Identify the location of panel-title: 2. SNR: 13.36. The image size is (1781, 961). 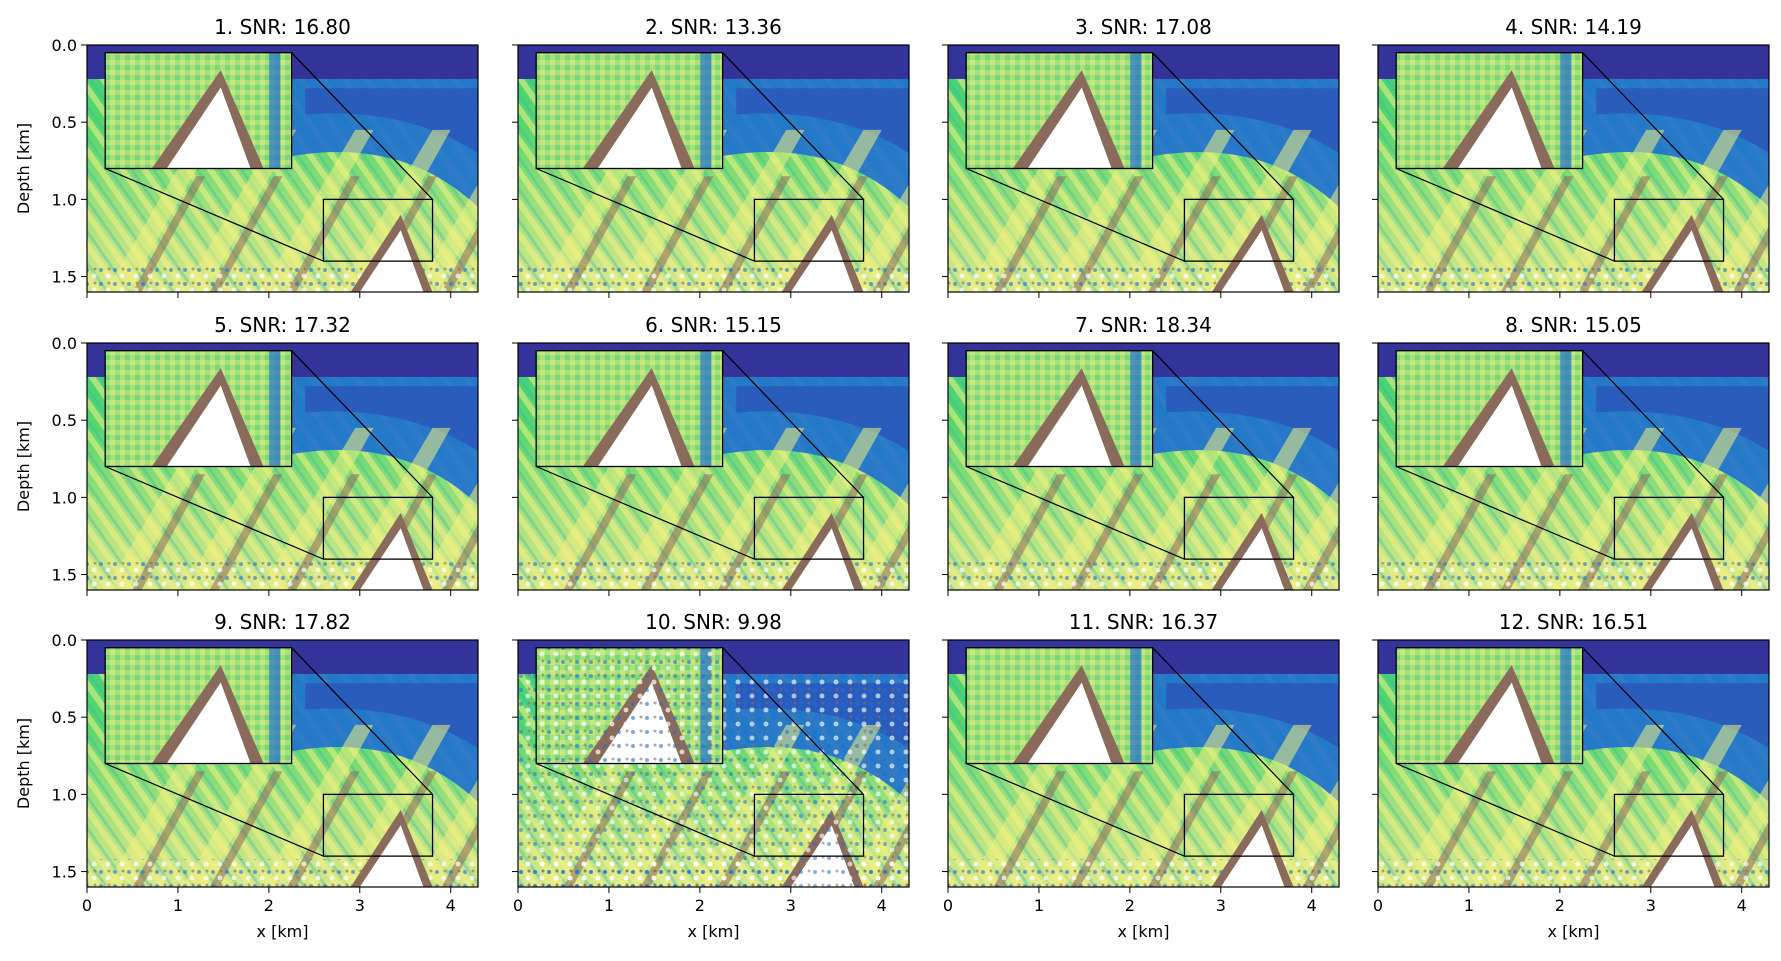
(713, 27).